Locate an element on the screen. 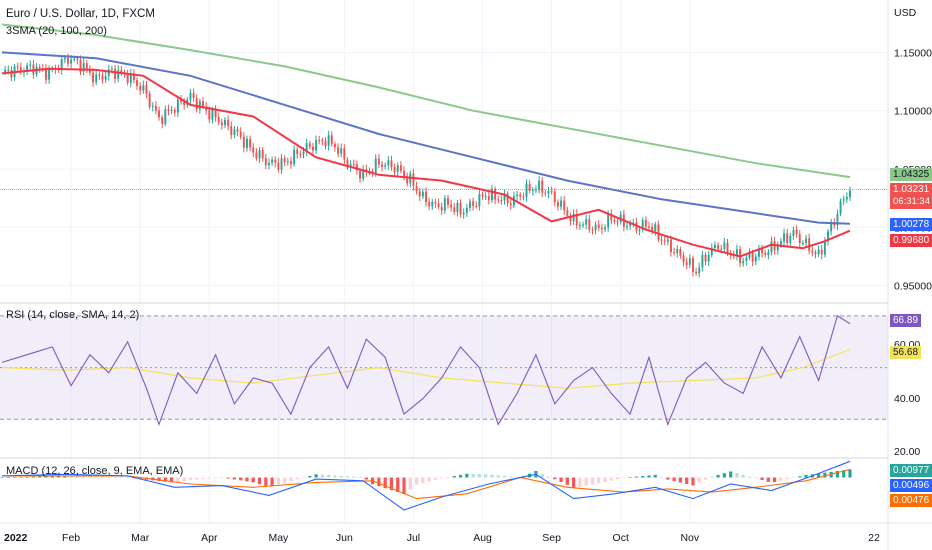 This screenshot has width=932, height=550. time-tick-label: Aug is located at coordinates (482, 538).